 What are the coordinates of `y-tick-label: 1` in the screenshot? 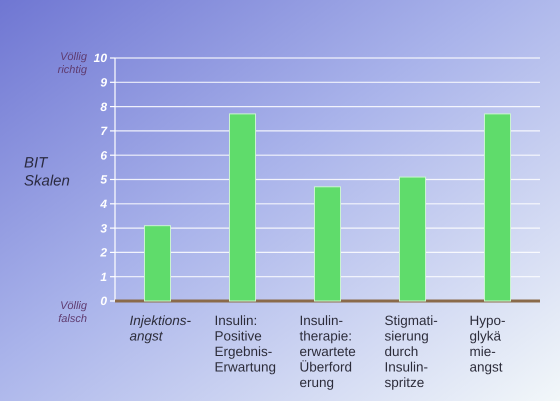 It's located at (104, 277).